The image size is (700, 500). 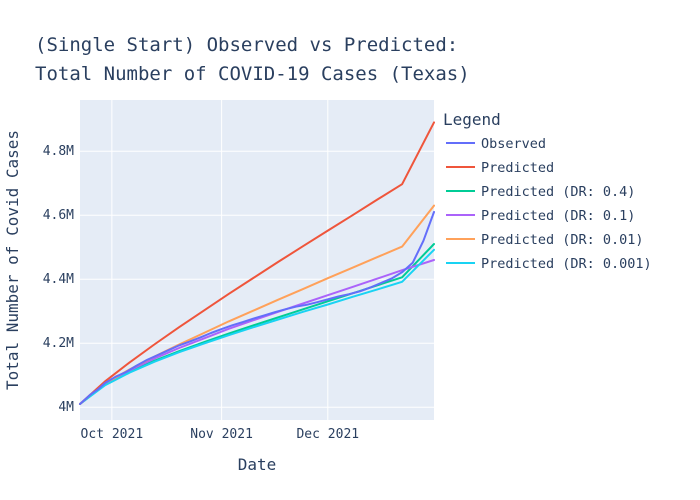 I want to click on x-axis-ticks: Oct 2021 Nov 2021 Dec 2021, so click(x=220, y=434).